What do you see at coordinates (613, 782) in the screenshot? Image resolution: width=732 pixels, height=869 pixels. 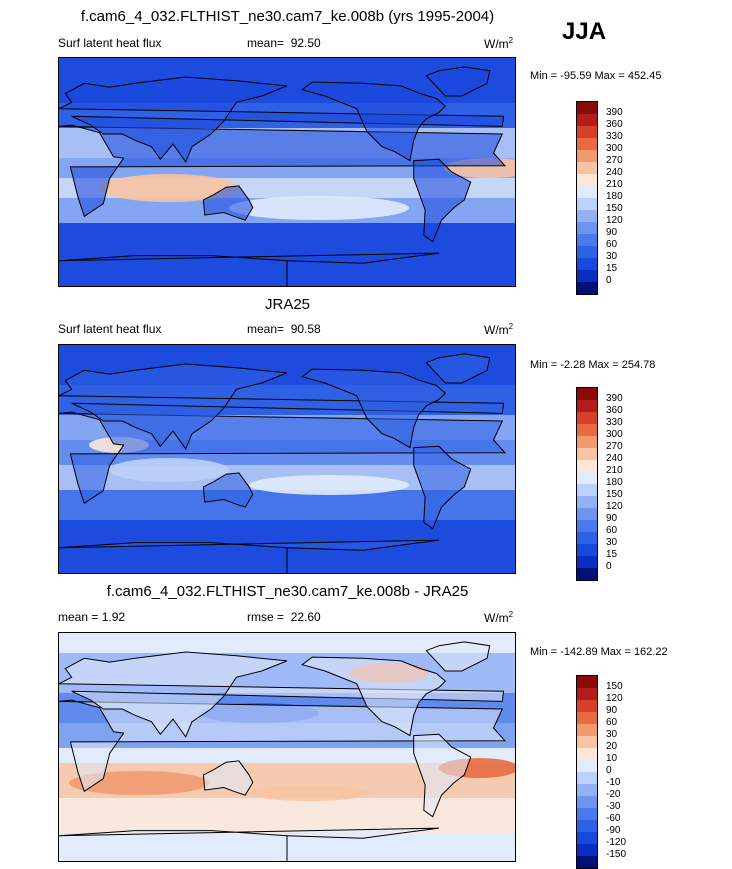 I see `colorbar-tick-label: -10` at bounding box center [613, 782].